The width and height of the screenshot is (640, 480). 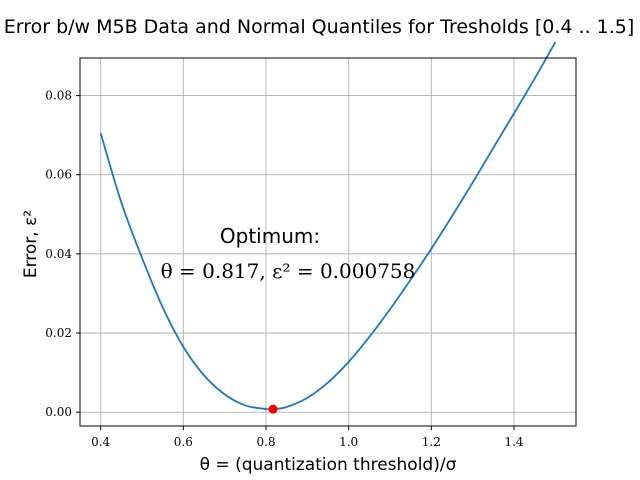 I want to click on y-axis-label: Error, ε², so click(x=31, y=244).